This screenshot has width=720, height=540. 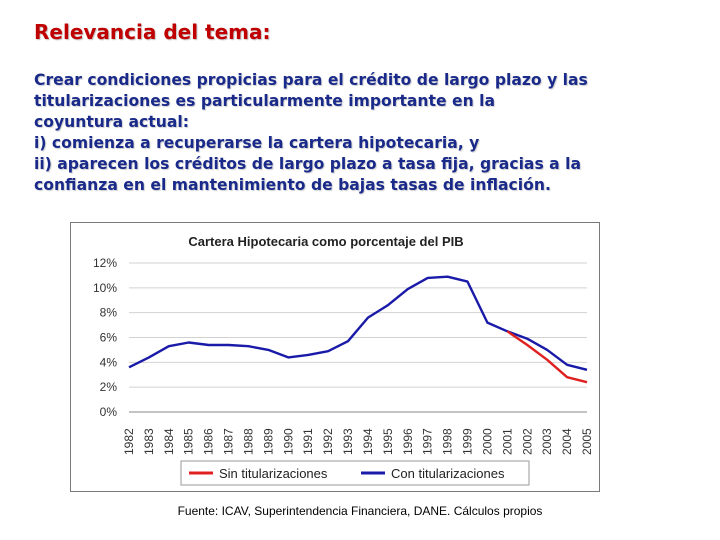 I want to click on x-tick-label: 2002, so click(x=527, y=441).